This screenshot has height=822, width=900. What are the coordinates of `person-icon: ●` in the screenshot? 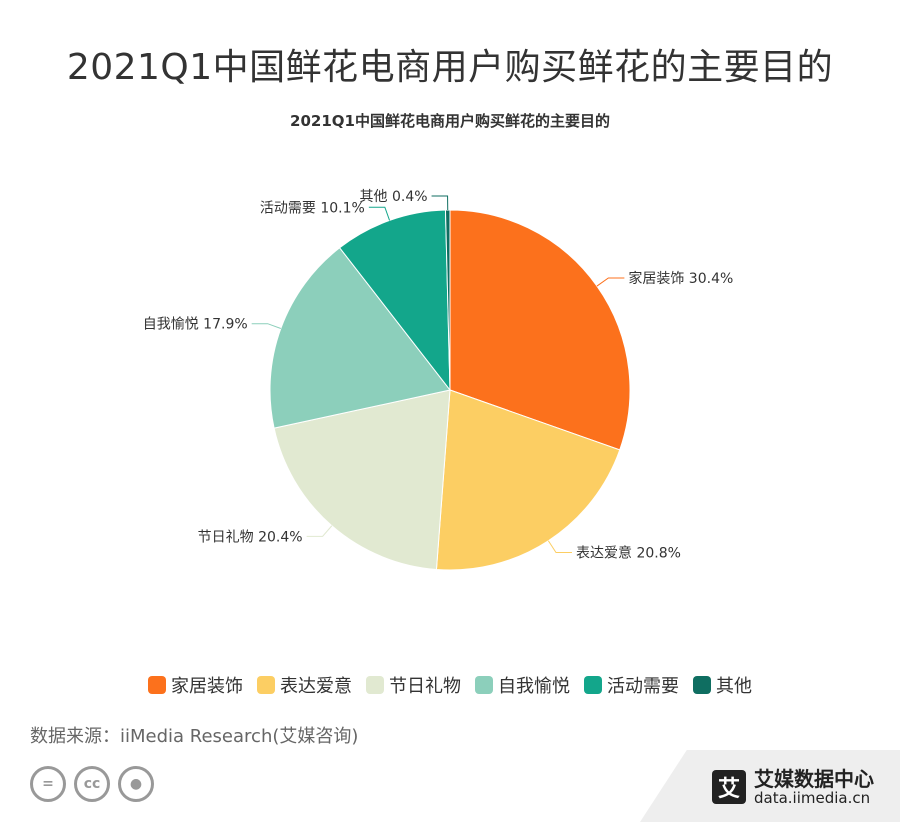 It's located at (136, 784).